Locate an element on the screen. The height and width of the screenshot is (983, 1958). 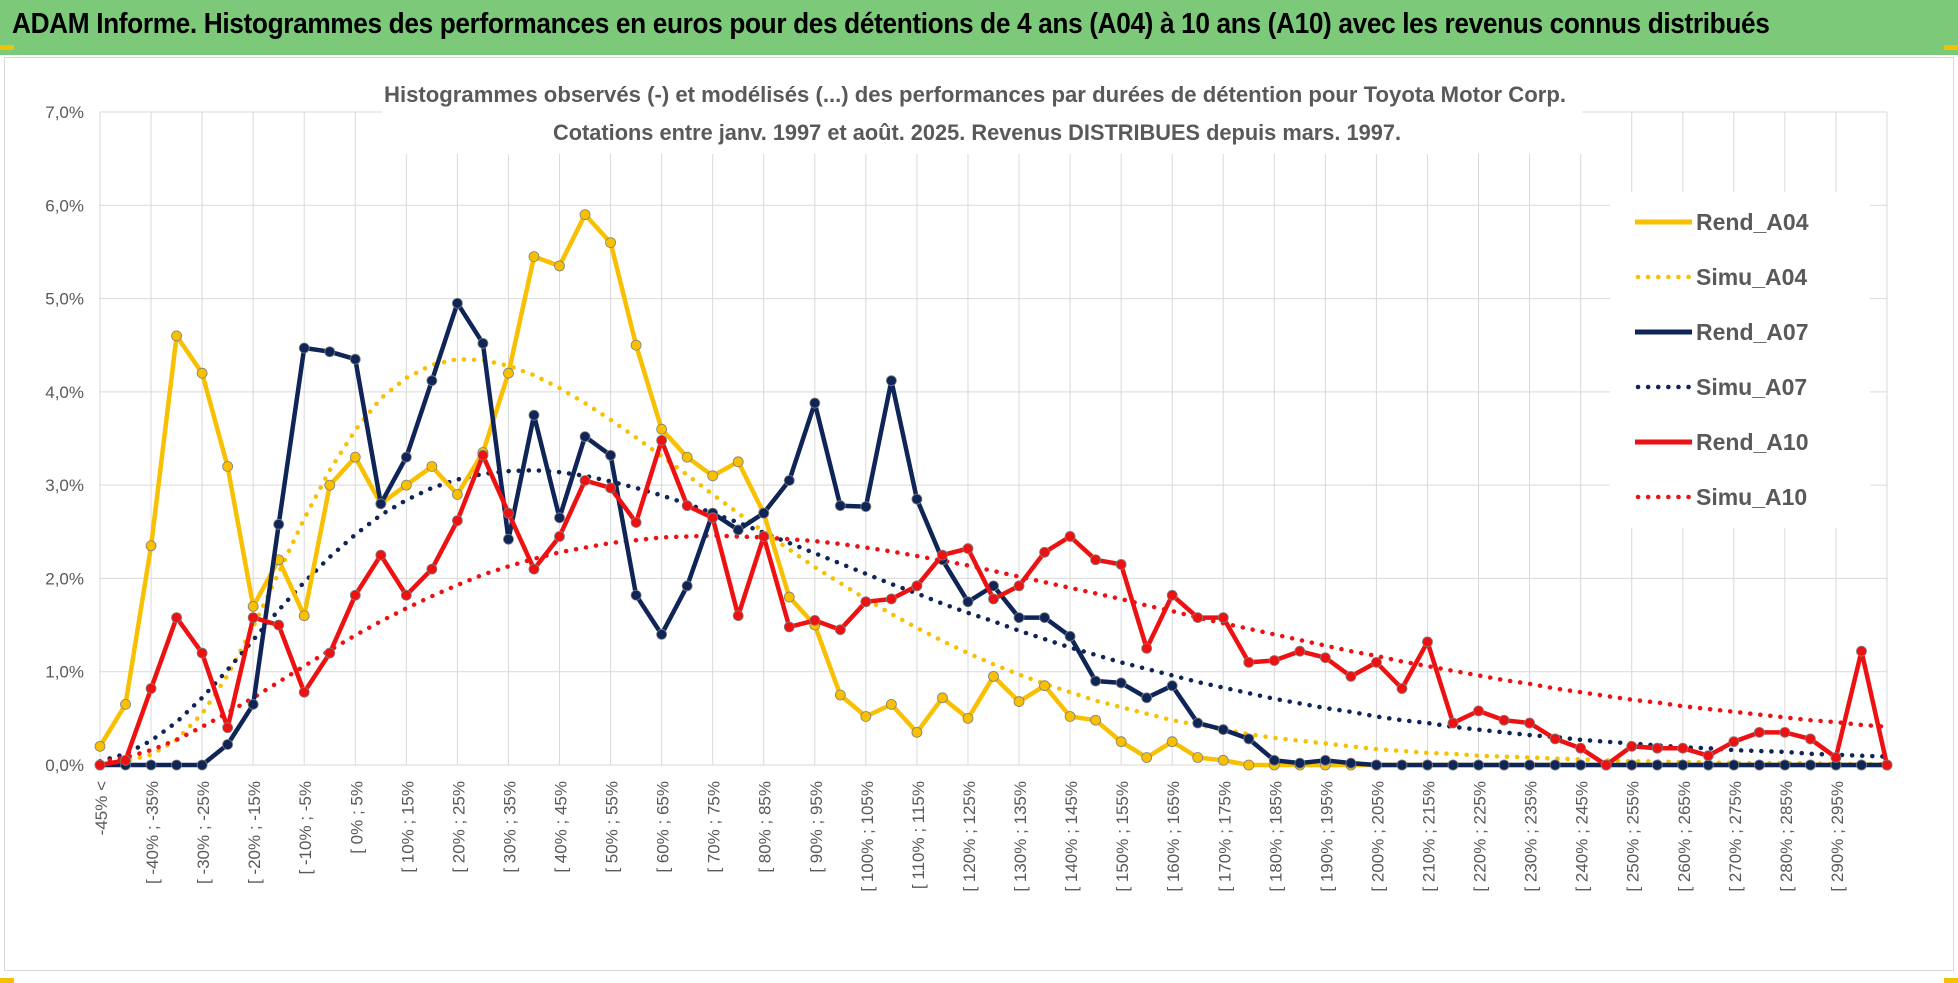
x-tick-label: [ 240% ; 245% is located at coordinates (1582, 836).